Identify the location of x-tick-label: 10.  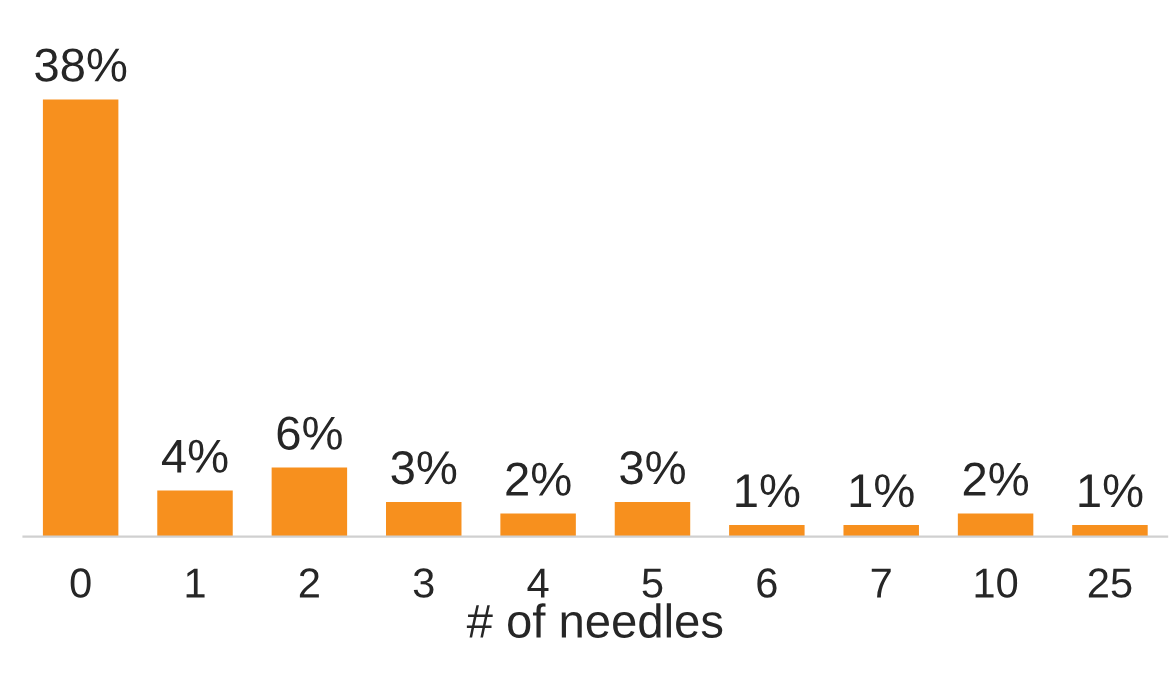
(996, 583).